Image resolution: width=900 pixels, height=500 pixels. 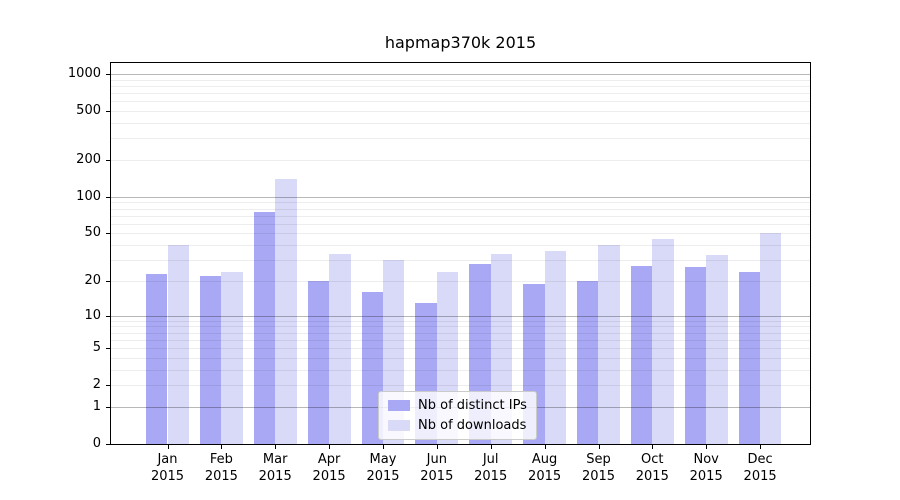 What do you see at coordinates (663, 341) in the screenshot?
I see `bar-nb-of-downloads-oct` at bounding box center [663, 341].